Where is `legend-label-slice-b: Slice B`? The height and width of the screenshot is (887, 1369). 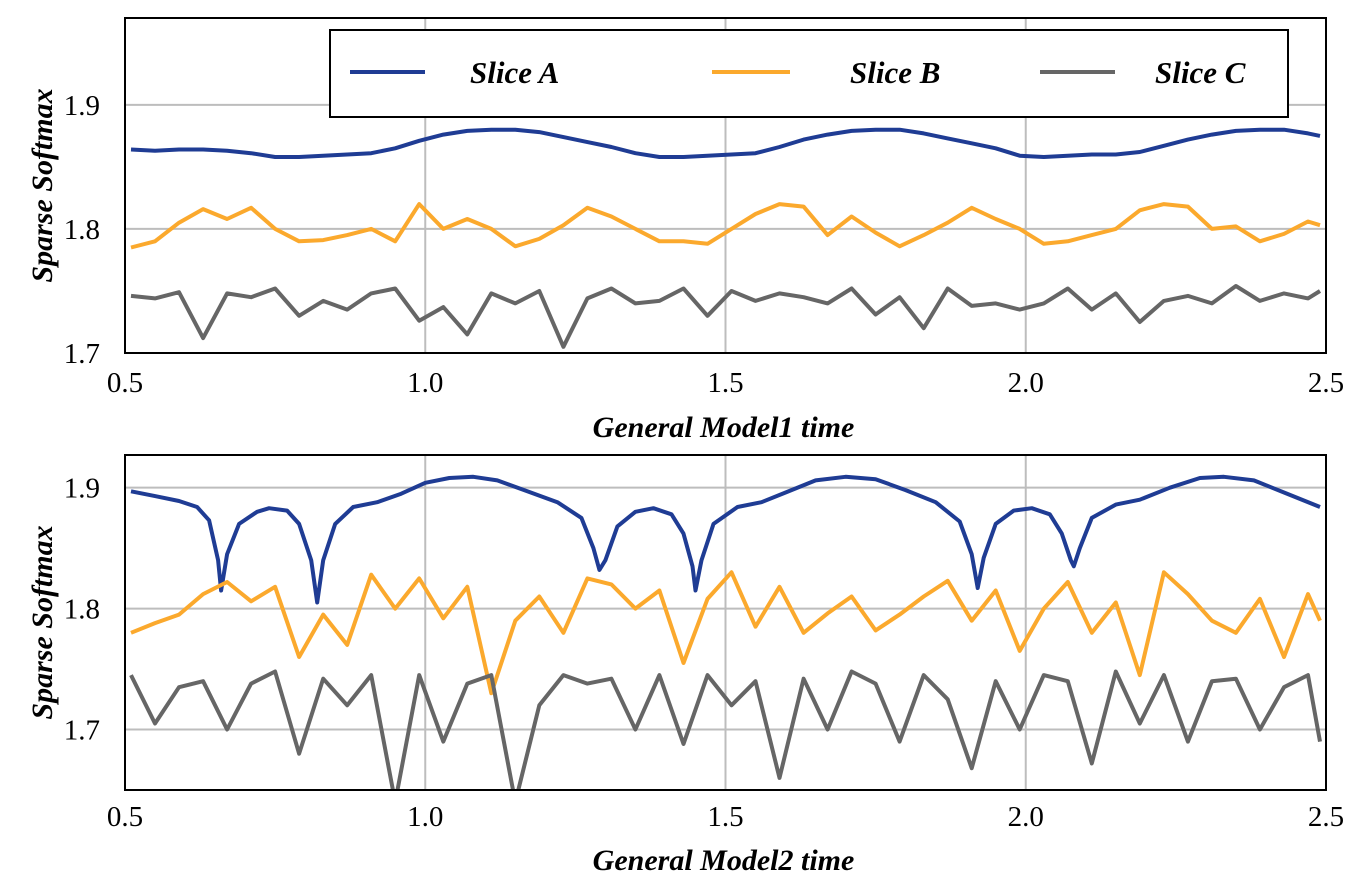 legend-label-slice-b: Slice B is located at coordinates (895, 72).